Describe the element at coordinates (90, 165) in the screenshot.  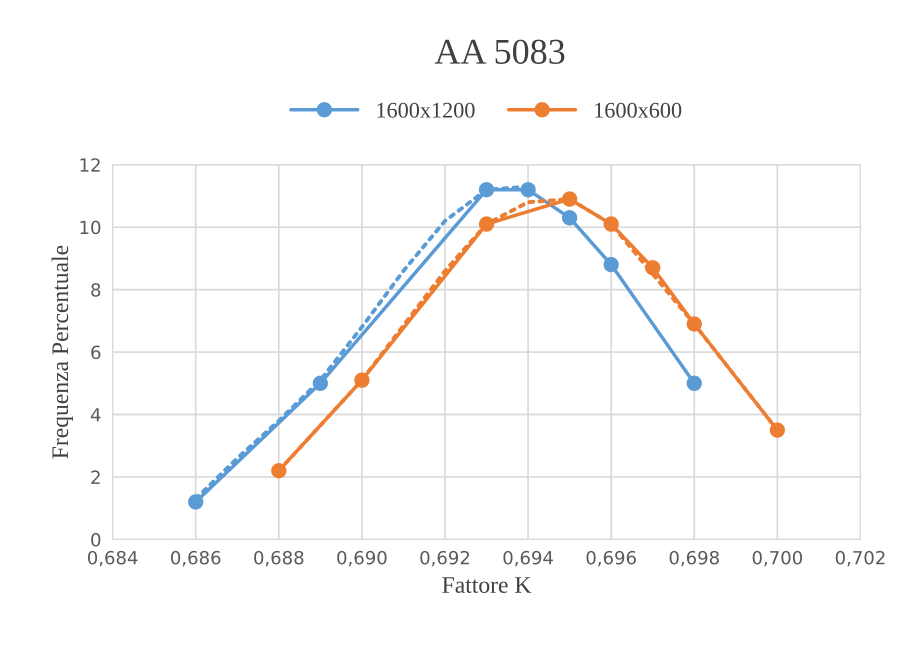
I see `y-tick-label: 12` at that location.